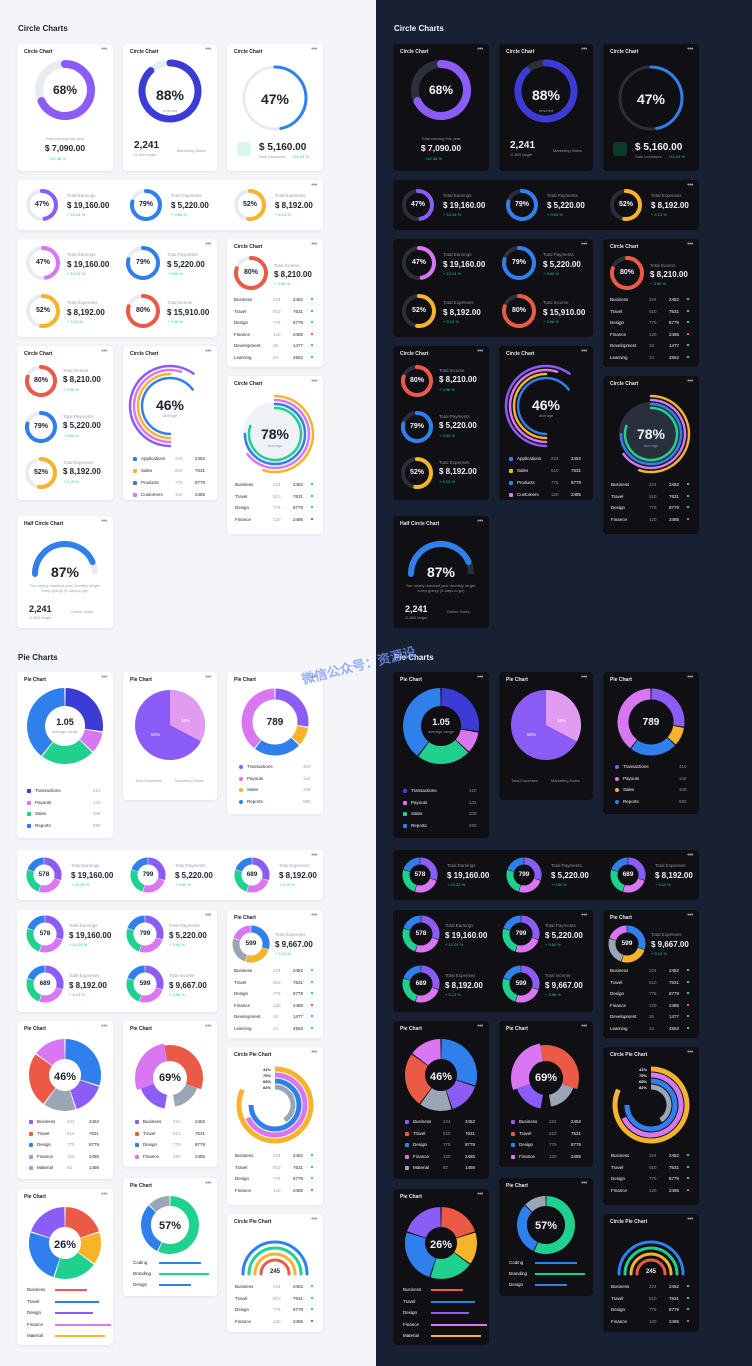  I want to click on progress-bar, so click(175, 1285).